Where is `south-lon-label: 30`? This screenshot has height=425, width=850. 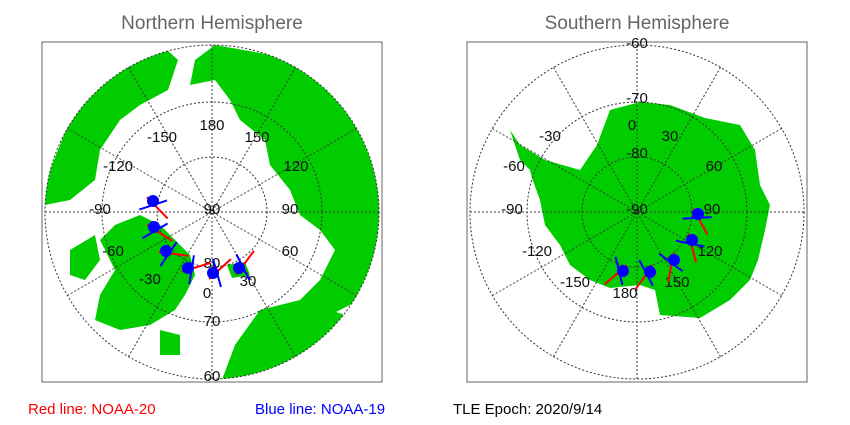 south-lon-label: 30 is located at coordinates (670, 136).